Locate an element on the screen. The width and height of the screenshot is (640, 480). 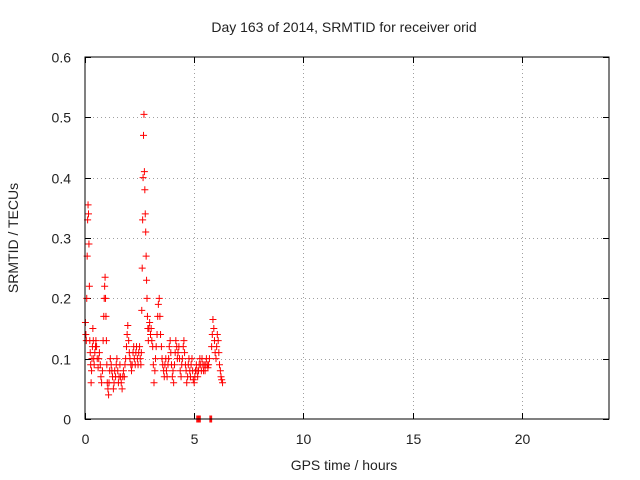
y-tick-label: 0.2 is located at coordinates (62, 299).